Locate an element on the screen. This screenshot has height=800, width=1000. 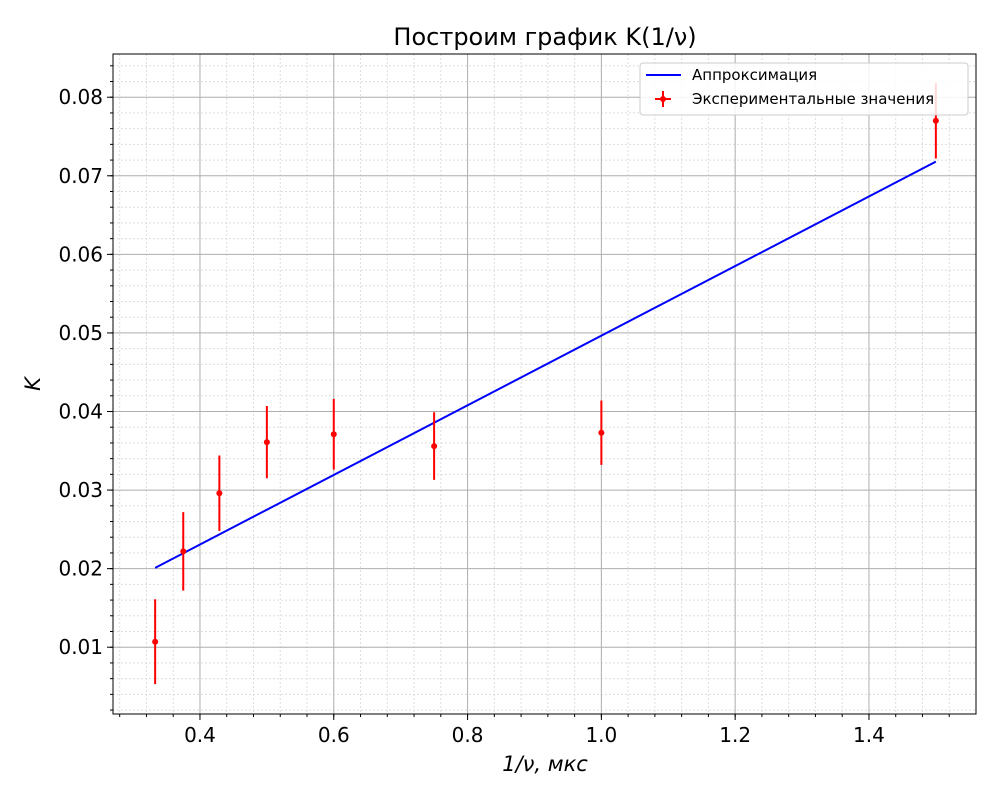
legend-label-fit: Аппроксимация is located at coordinates (754, 75).